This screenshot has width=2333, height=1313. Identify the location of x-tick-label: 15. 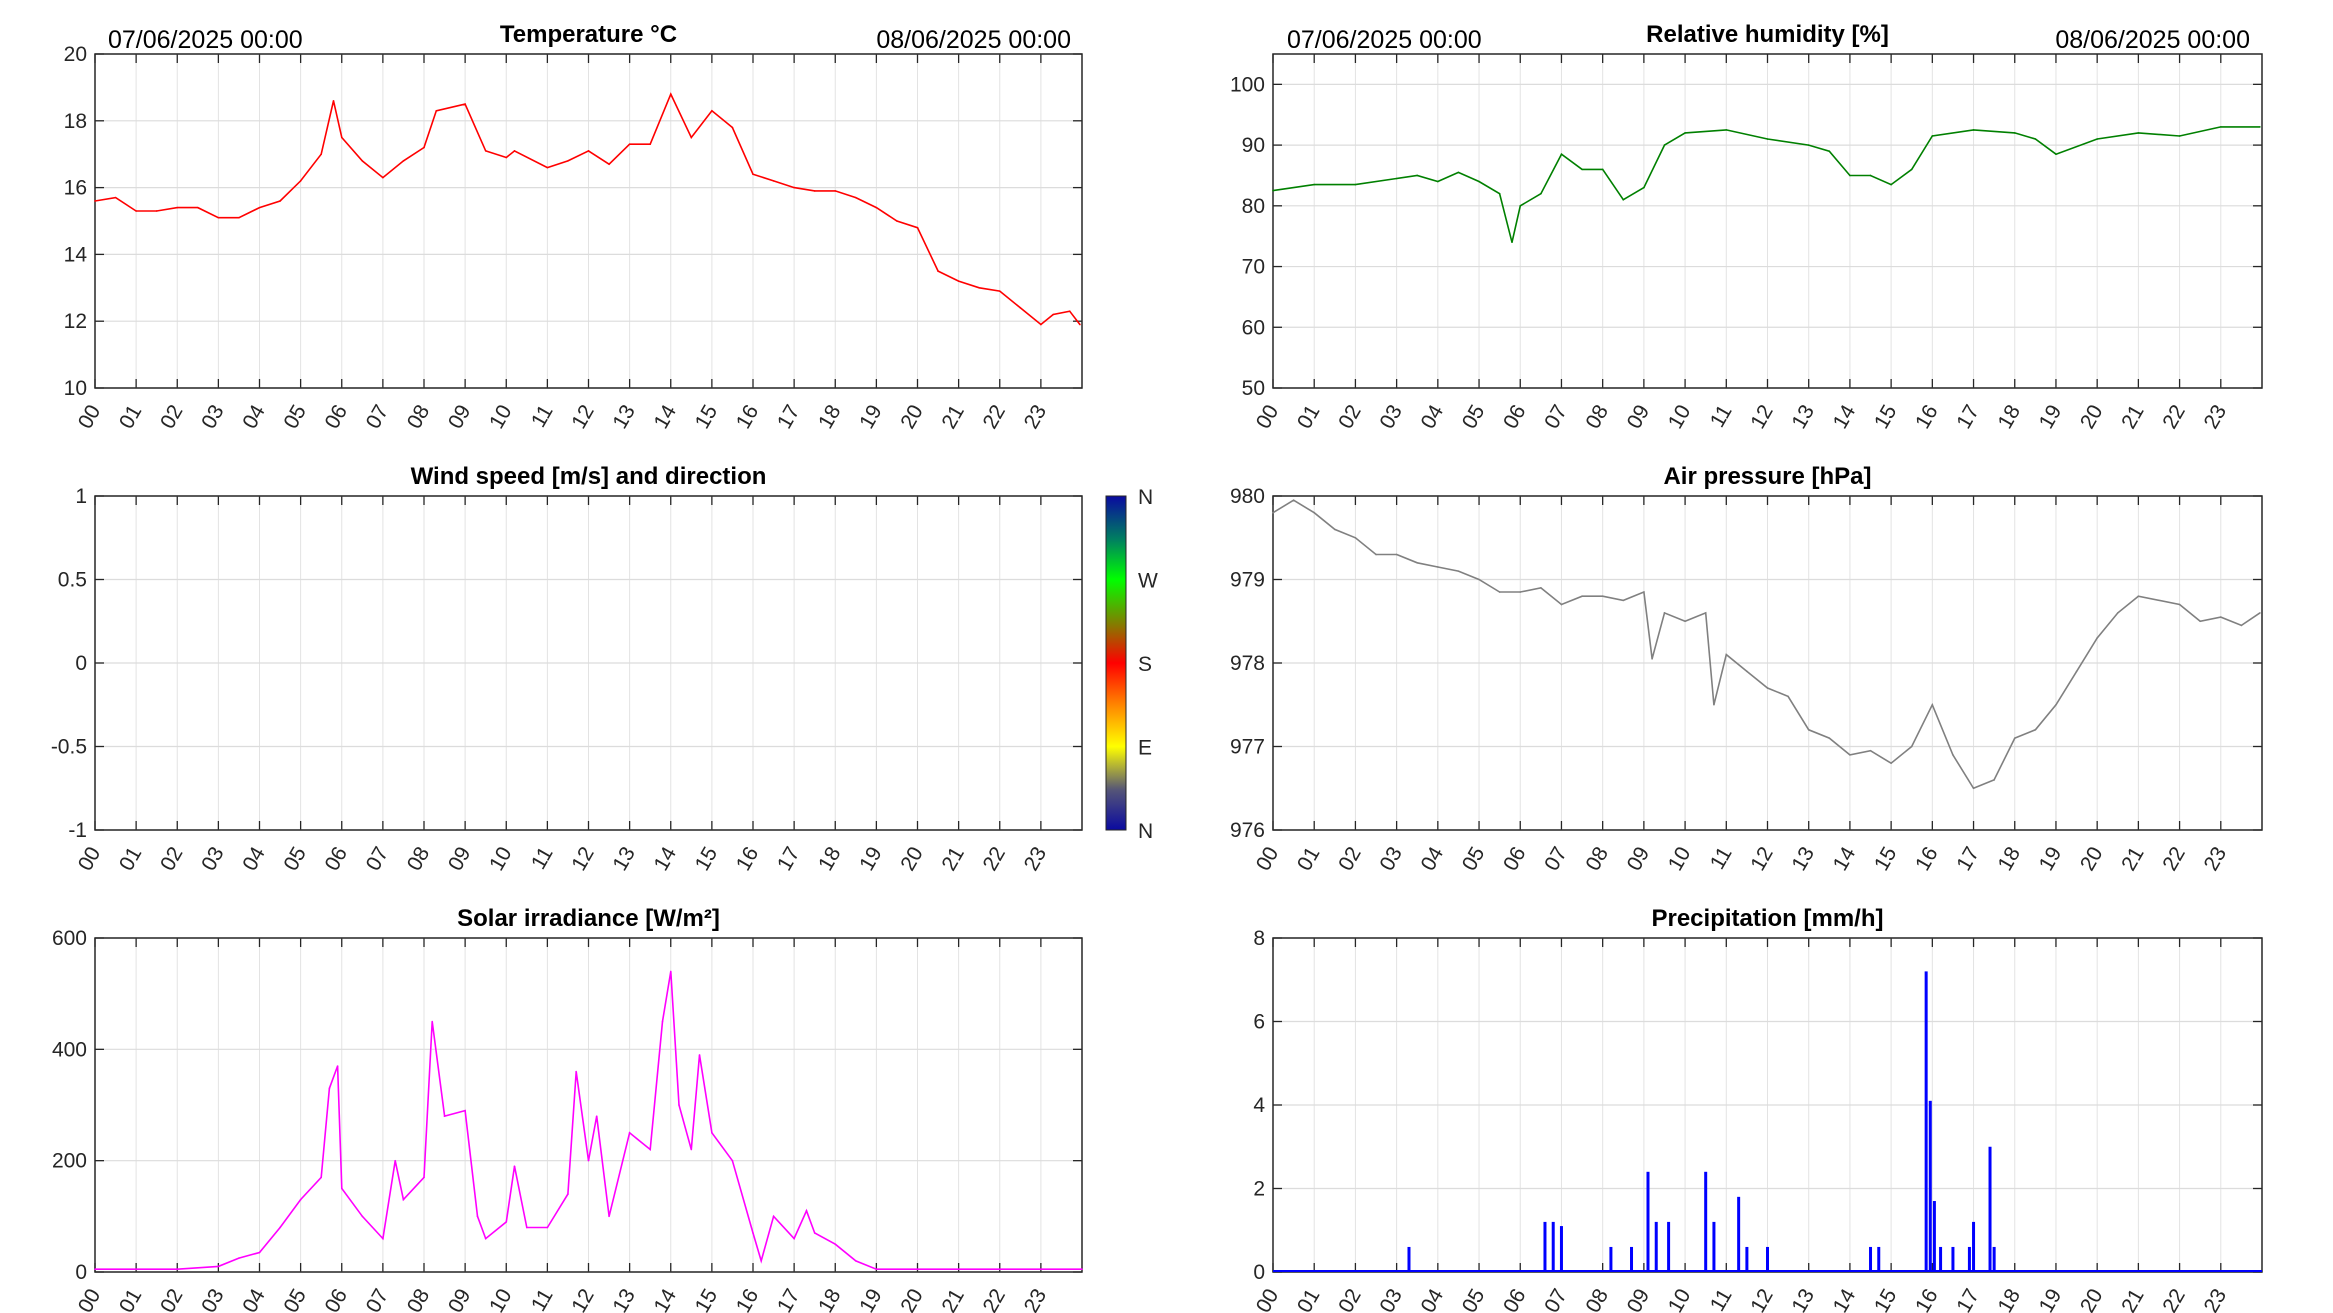
(1886, 1299).